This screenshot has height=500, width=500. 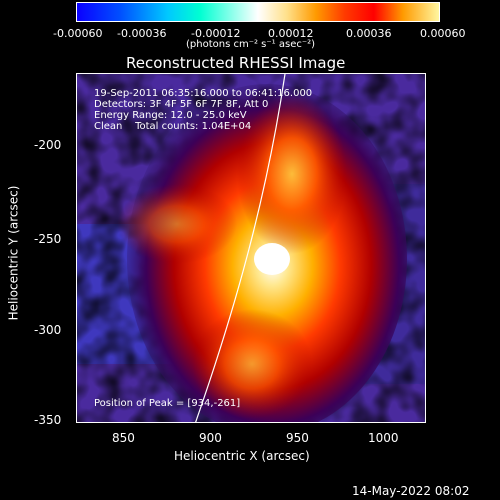 I want to click on info-energy: Energy Range: 12.0 - 25.0 keV, so click(x=170, y=115).